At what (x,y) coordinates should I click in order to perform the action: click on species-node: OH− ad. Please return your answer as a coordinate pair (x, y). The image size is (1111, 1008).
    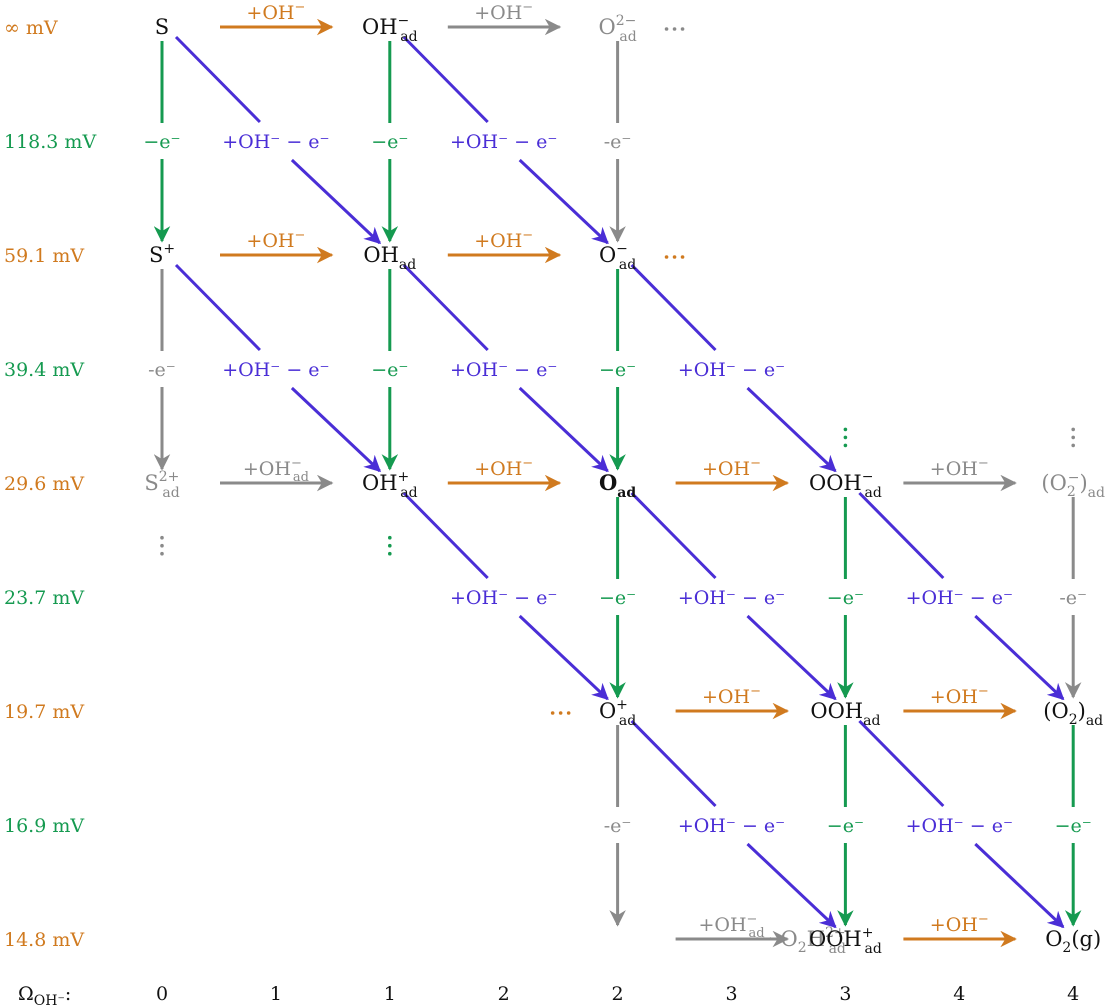
    Looking at the image, I should click on (390, 29).